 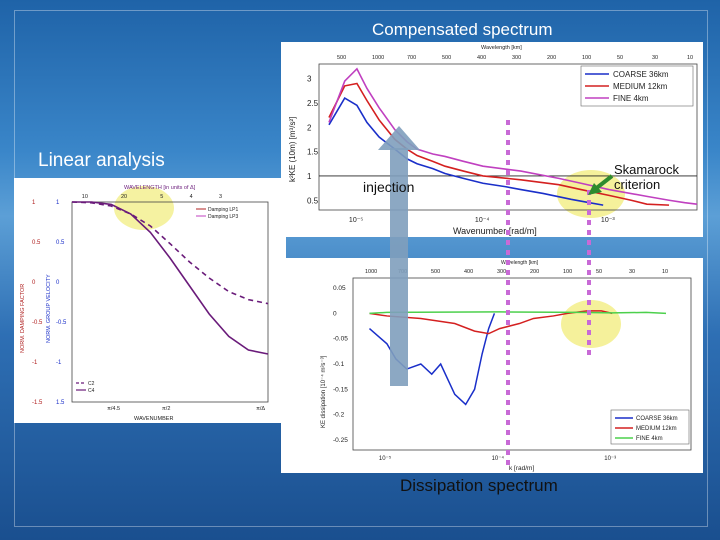 What do you see at coordinates (313, 152) in the screenshot?
I see `y-tick-label: 1.5` at bounding box center [313, 152].